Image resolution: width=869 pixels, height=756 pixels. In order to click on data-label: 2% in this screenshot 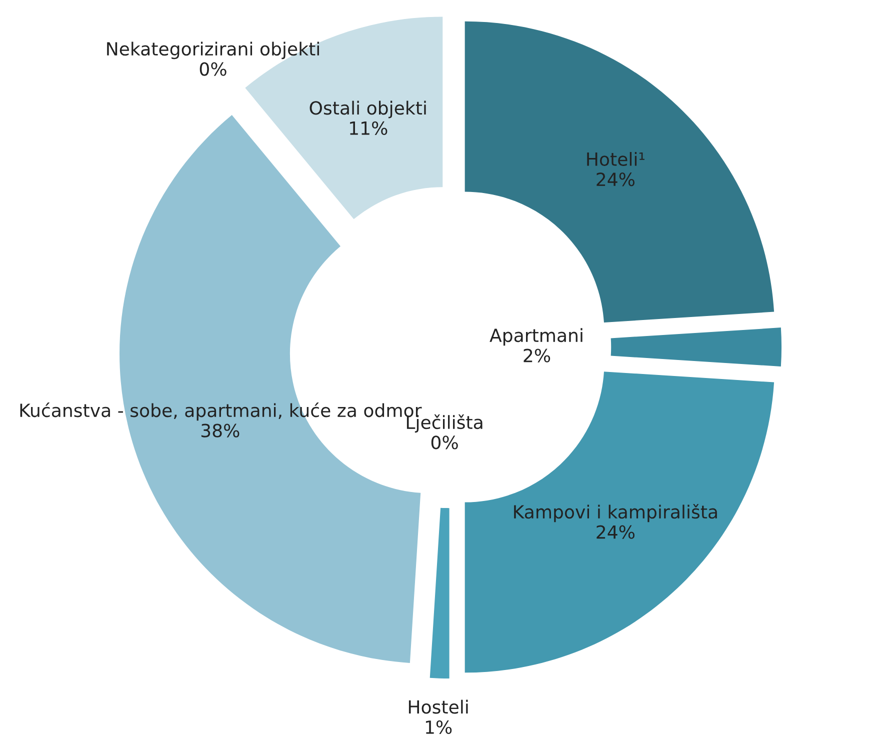, I will do `click(537, 355)`.